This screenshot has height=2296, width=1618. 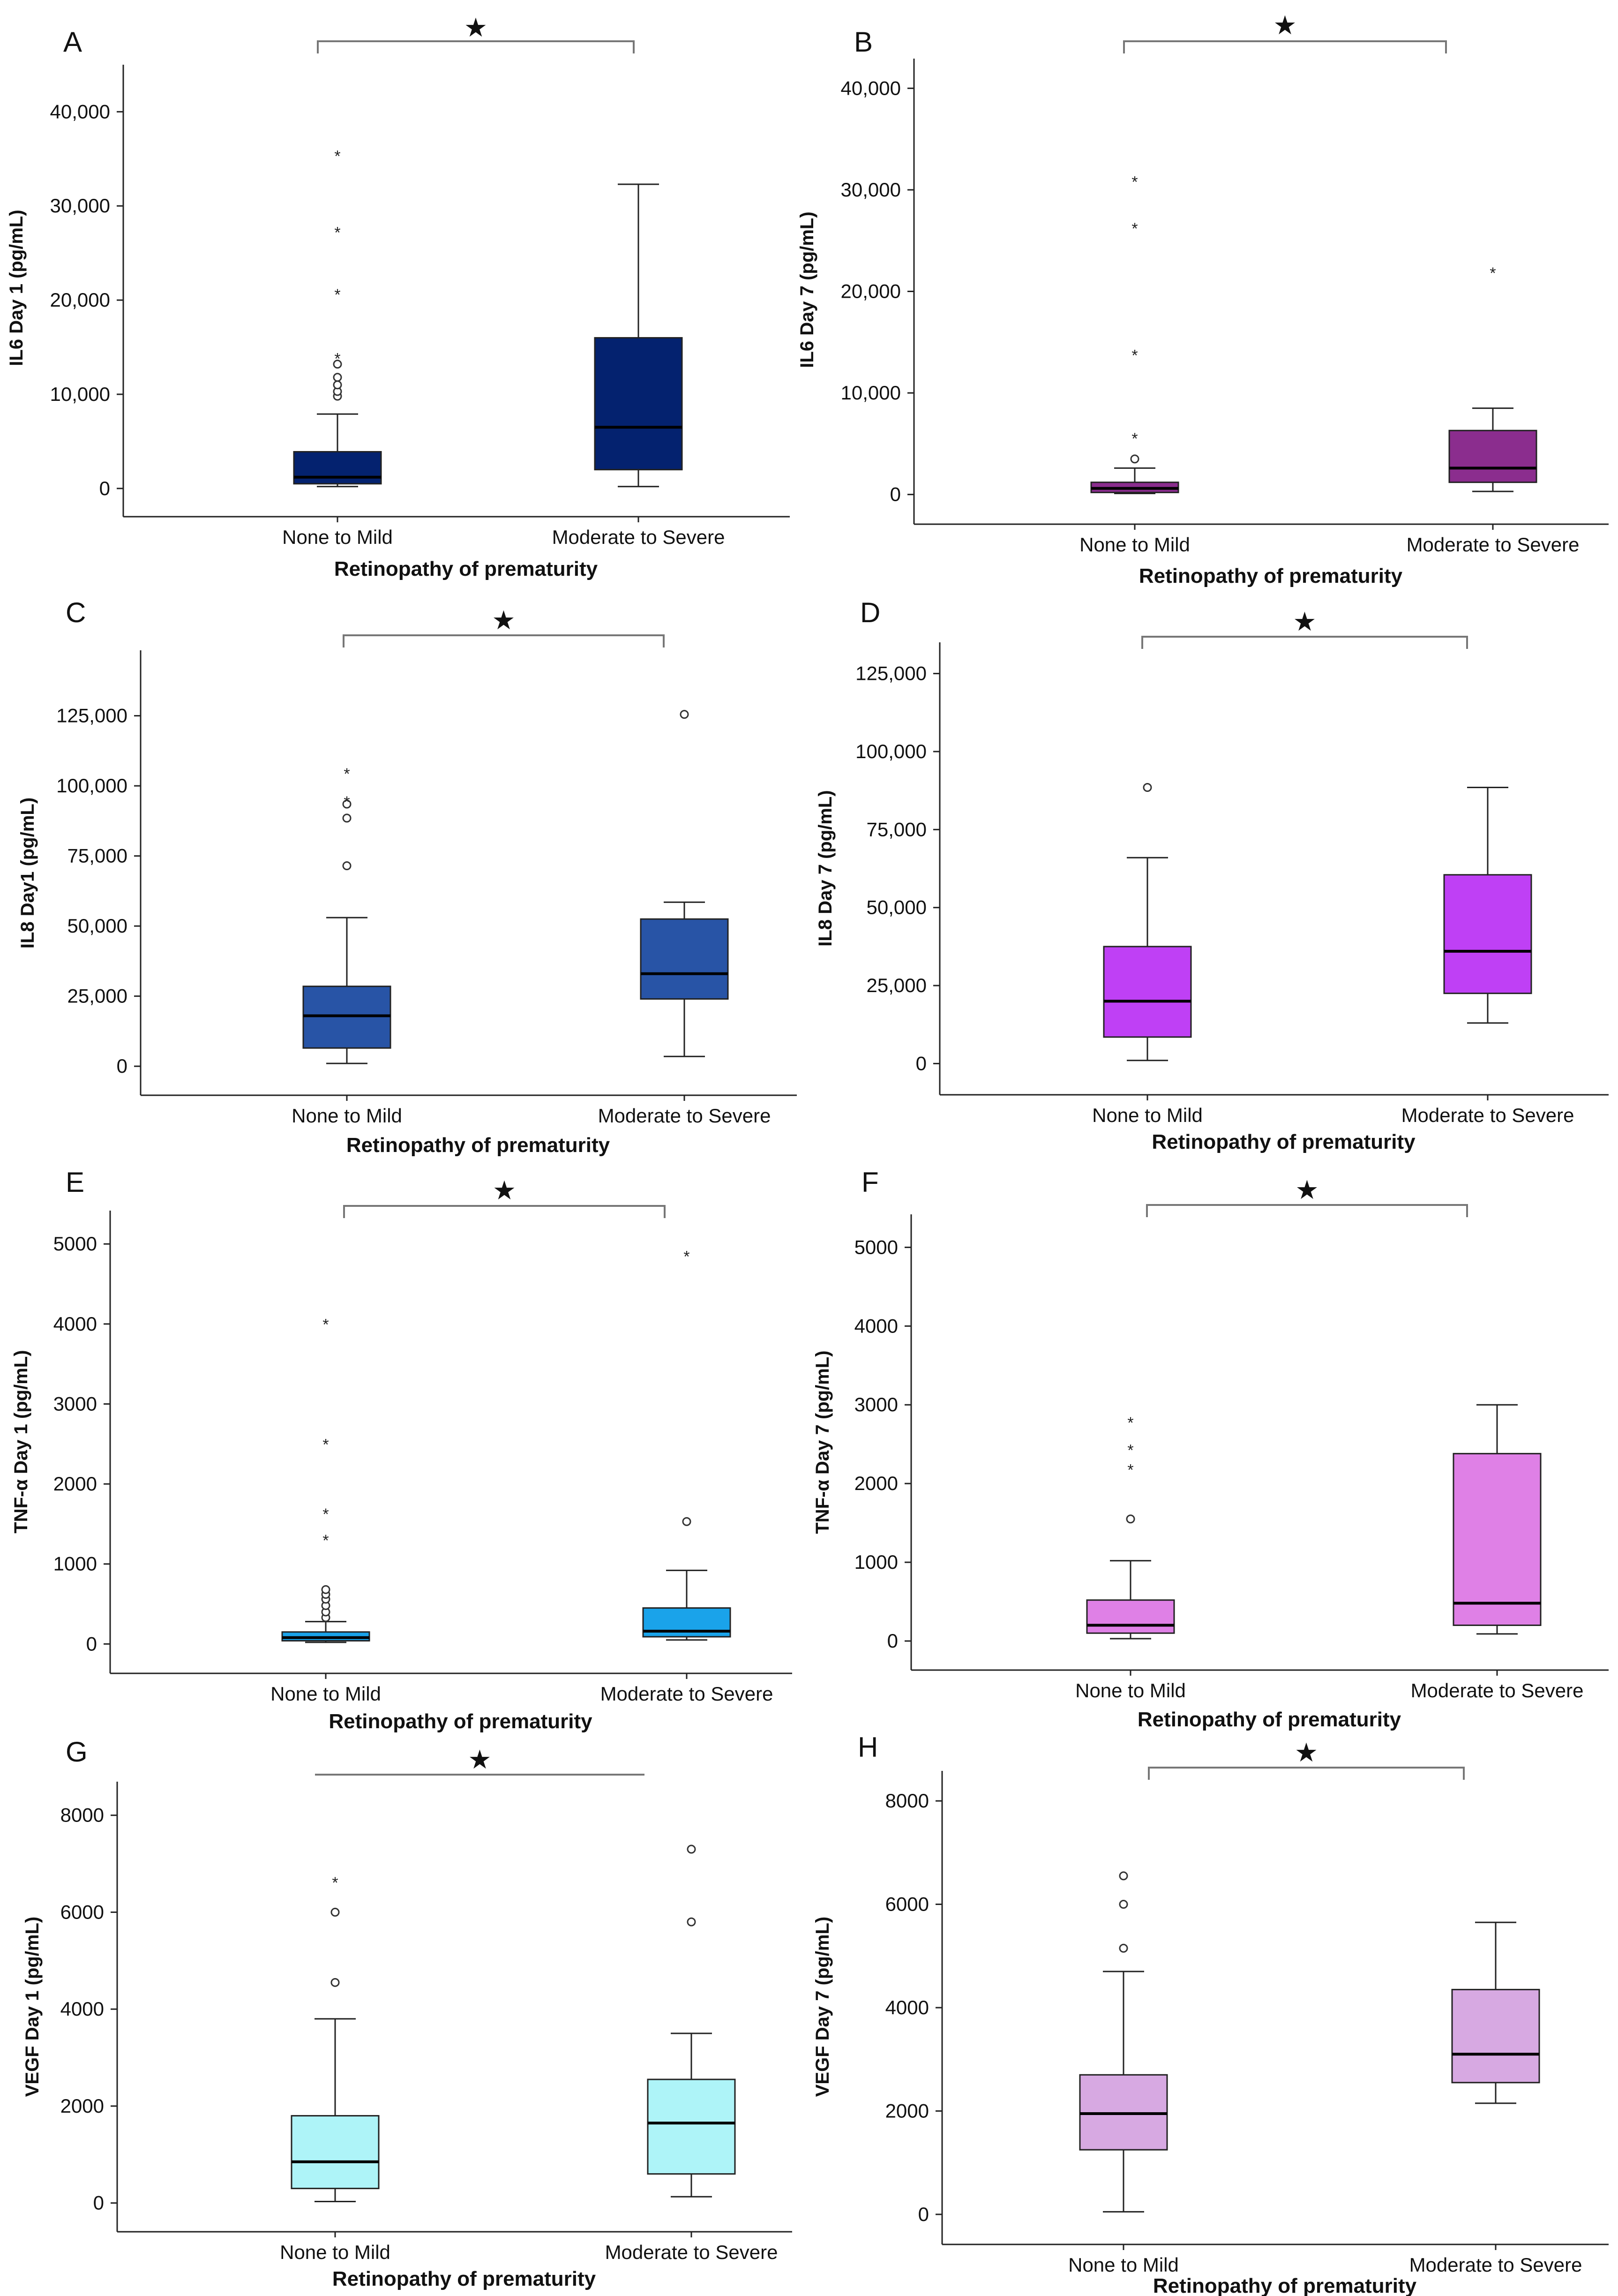 I want to click on panel-letter: B, so click(x=863, y=42).